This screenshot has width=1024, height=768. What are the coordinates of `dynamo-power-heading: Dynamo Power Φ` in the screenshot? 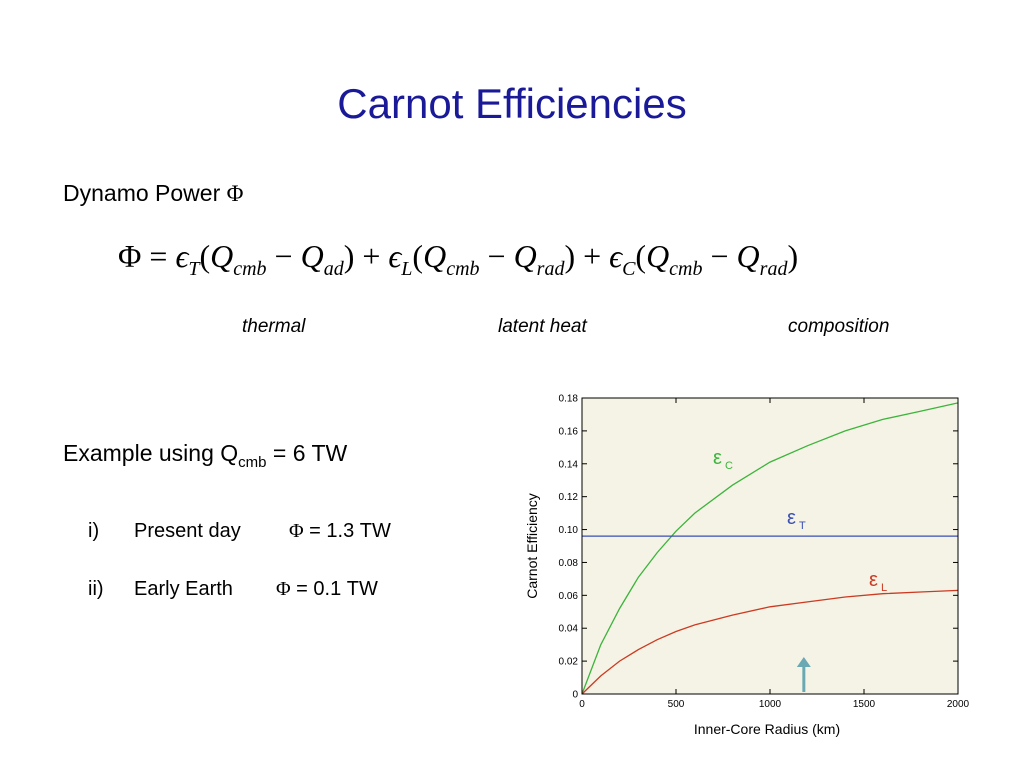 It's located at (153, 193).